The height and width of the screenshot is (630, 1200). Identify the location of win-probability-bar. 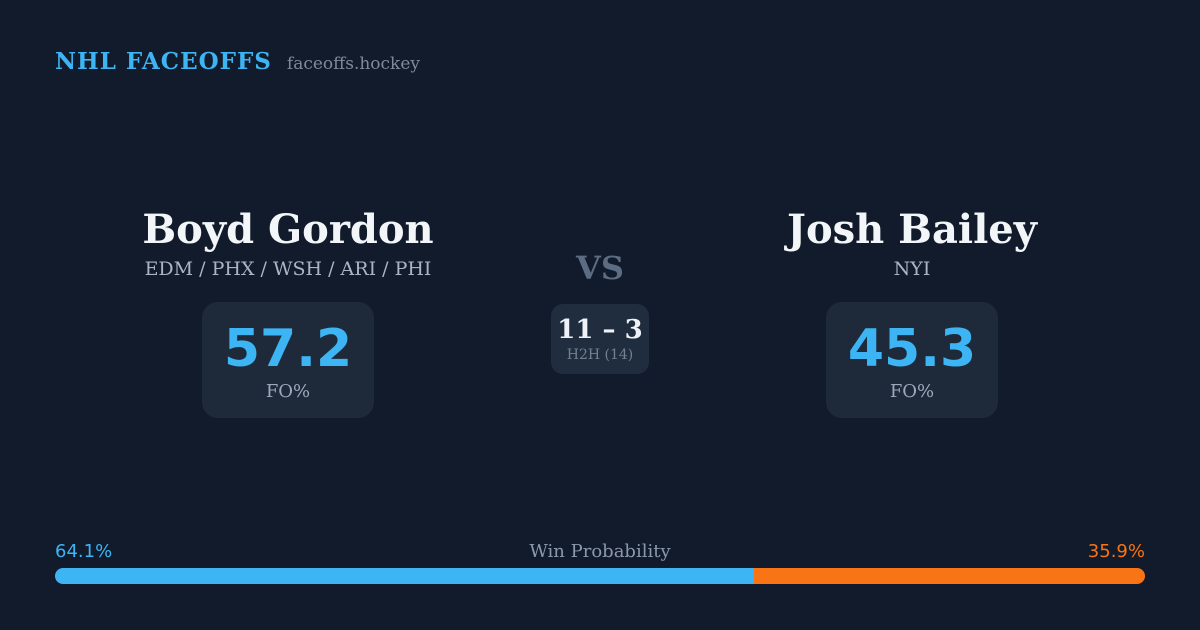
(600, 576).